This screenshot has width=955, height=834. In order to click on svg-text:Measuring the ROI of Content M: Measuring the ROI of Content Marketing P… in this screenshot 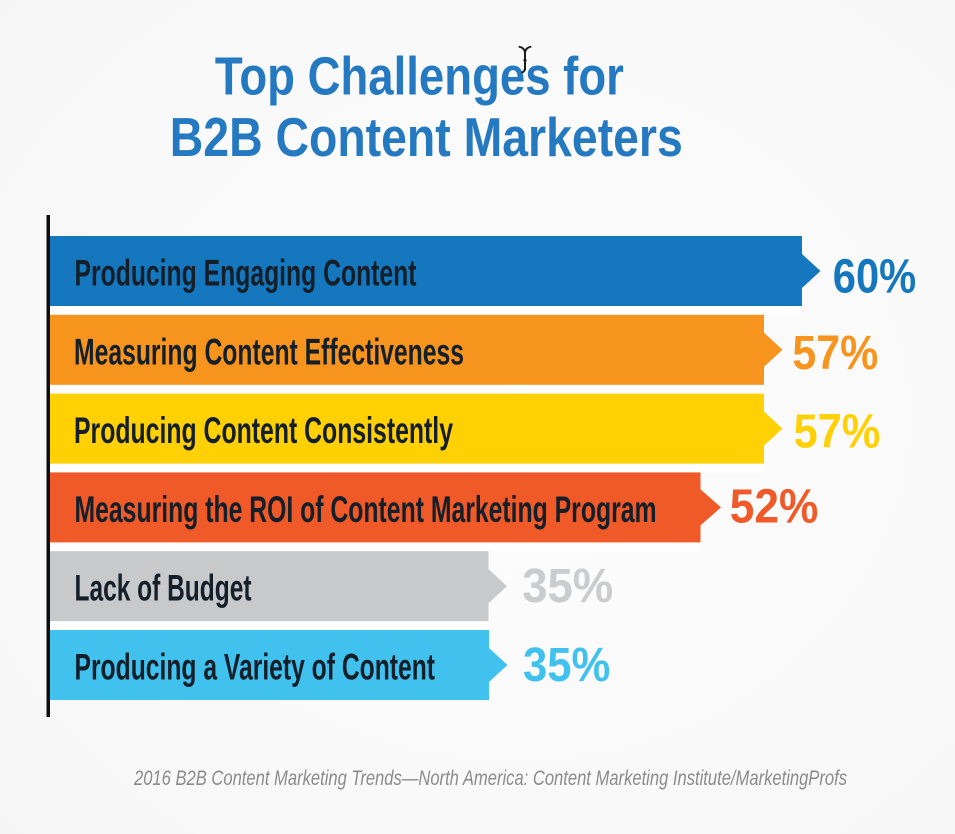, I will do `click(366, 509)`.